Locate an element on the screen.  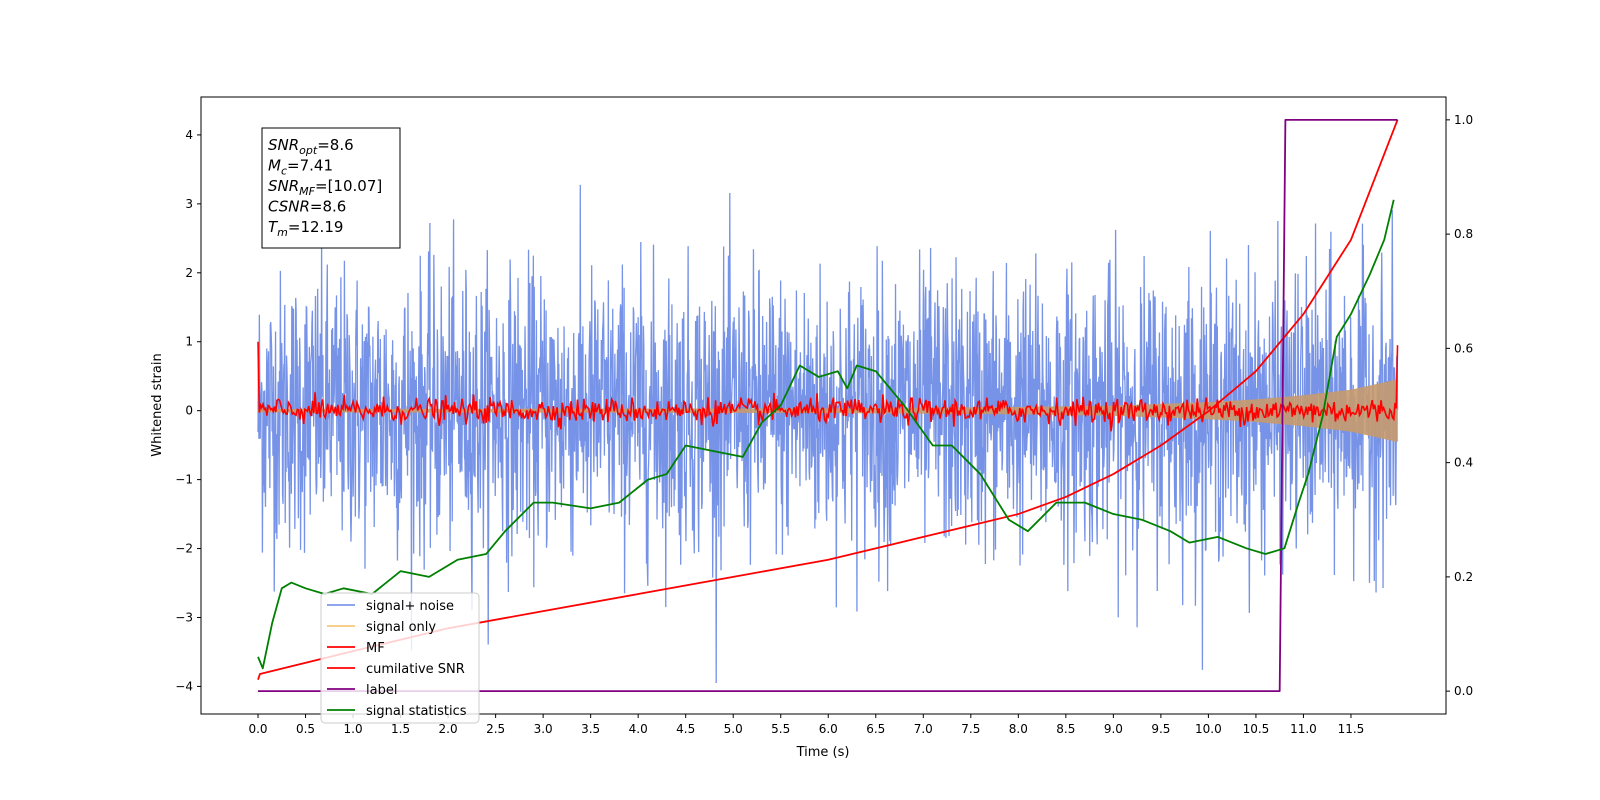
legend-item: signal only is located at coordinates (381, 627).